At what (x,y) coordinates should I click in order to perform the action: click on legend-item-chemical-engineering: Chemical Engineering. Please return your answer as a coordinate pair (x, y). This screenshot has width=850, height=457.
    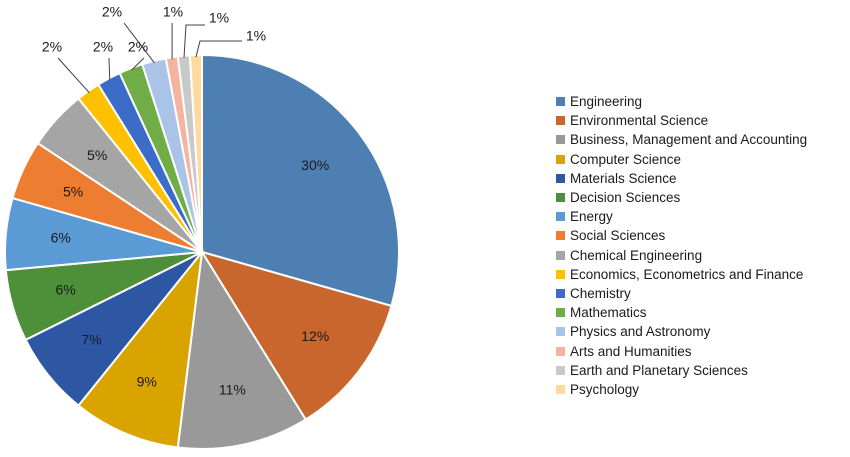
    Looking at the image, I should click on (681, 255).